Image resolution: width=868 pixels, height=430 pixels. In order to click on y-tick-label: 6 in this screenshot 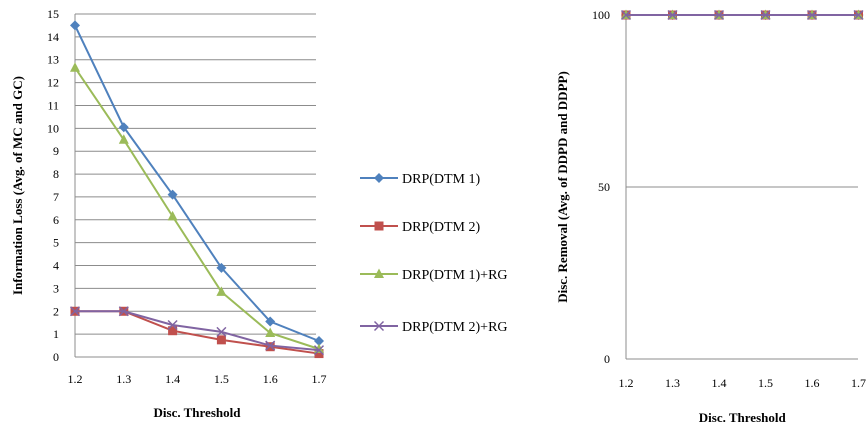, I will do `click(56, 220)`.